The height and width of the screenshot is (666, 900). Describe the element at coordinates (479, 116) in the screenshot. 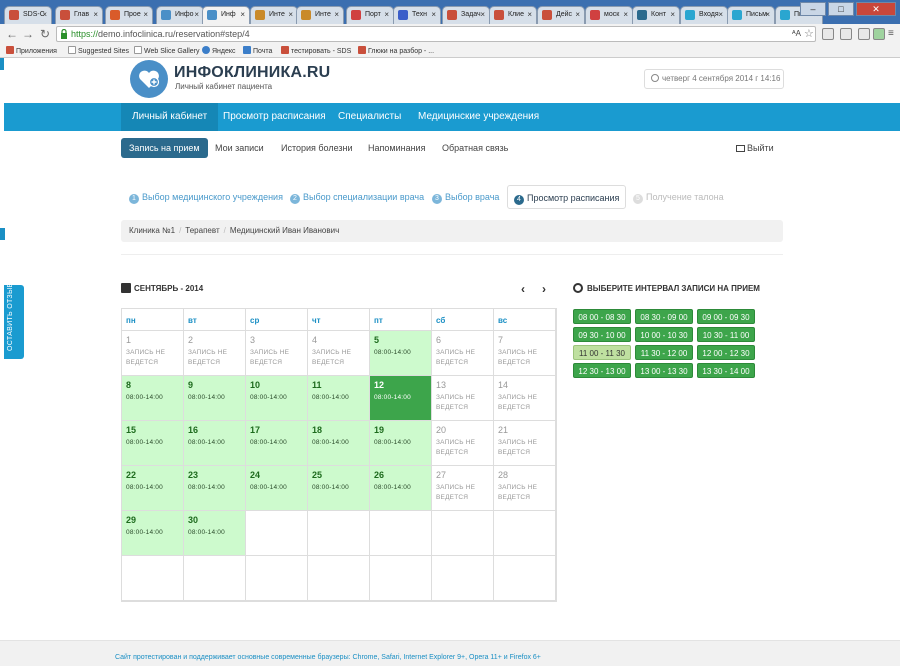

I see `nav-medical-institutions: Медицинские учреждения` at that location.